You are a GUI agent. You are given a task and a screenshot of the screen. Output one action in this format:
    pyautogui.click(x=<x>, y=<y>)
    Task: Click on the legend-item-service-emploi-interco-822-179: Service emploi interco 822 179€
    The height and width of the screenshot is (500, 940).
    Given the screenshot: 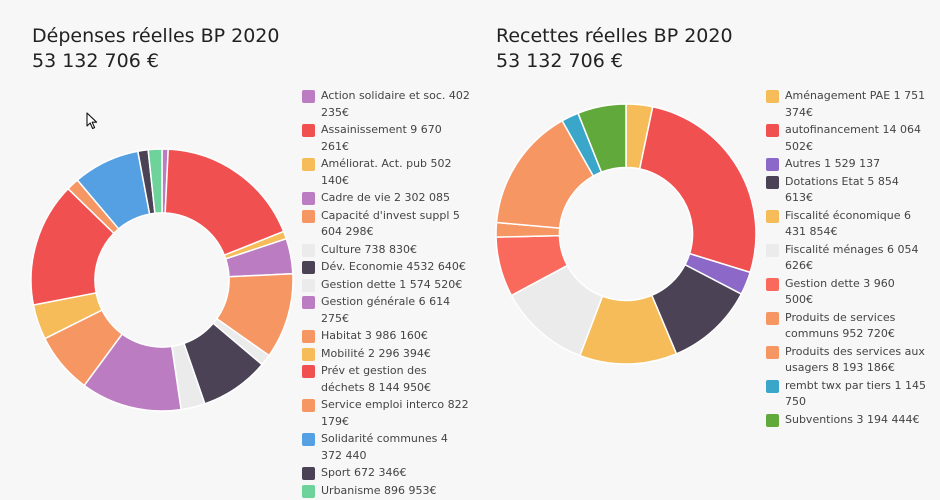 What is the action you would take?
    pyautogui.click(x=386, y=413)
    